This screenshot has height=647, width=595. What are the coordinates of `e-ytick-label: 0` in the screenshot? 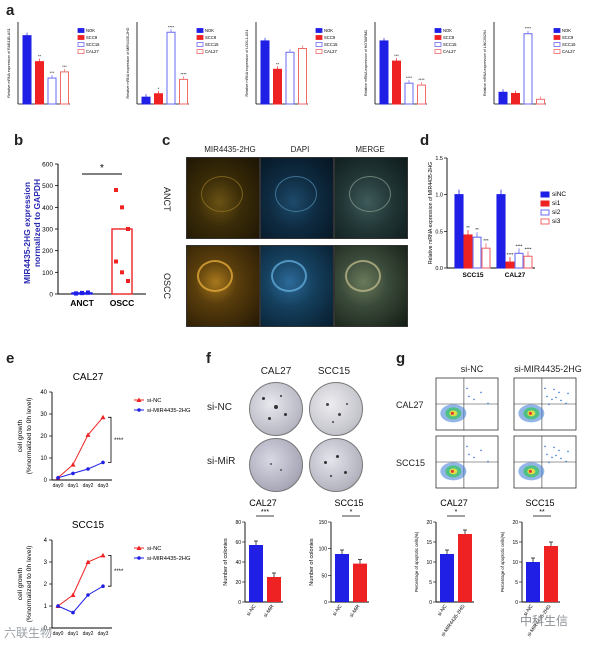 It's located at (46, 629).